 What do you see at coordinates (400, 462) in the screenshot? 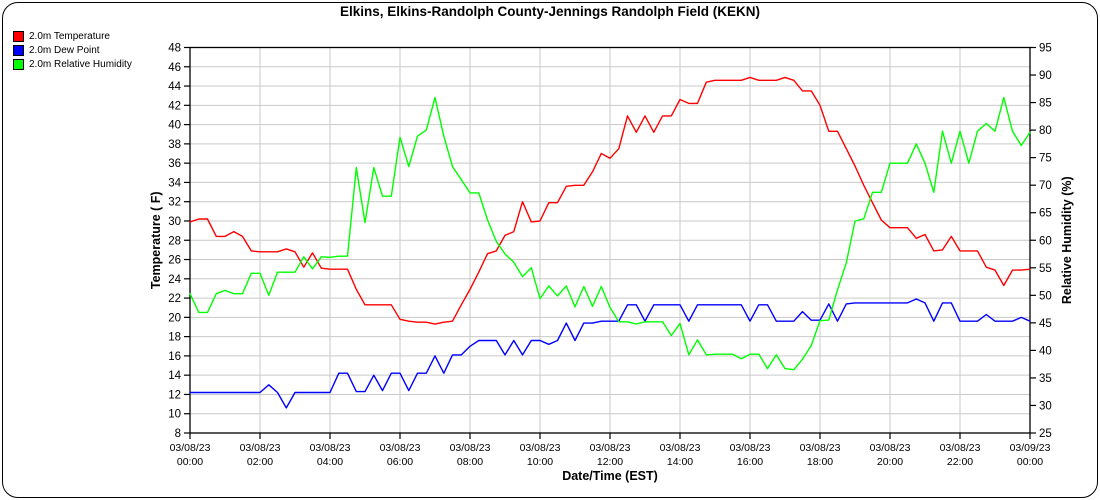
I see `x-tick-time: 06:00` at bounding box center [400, 462].